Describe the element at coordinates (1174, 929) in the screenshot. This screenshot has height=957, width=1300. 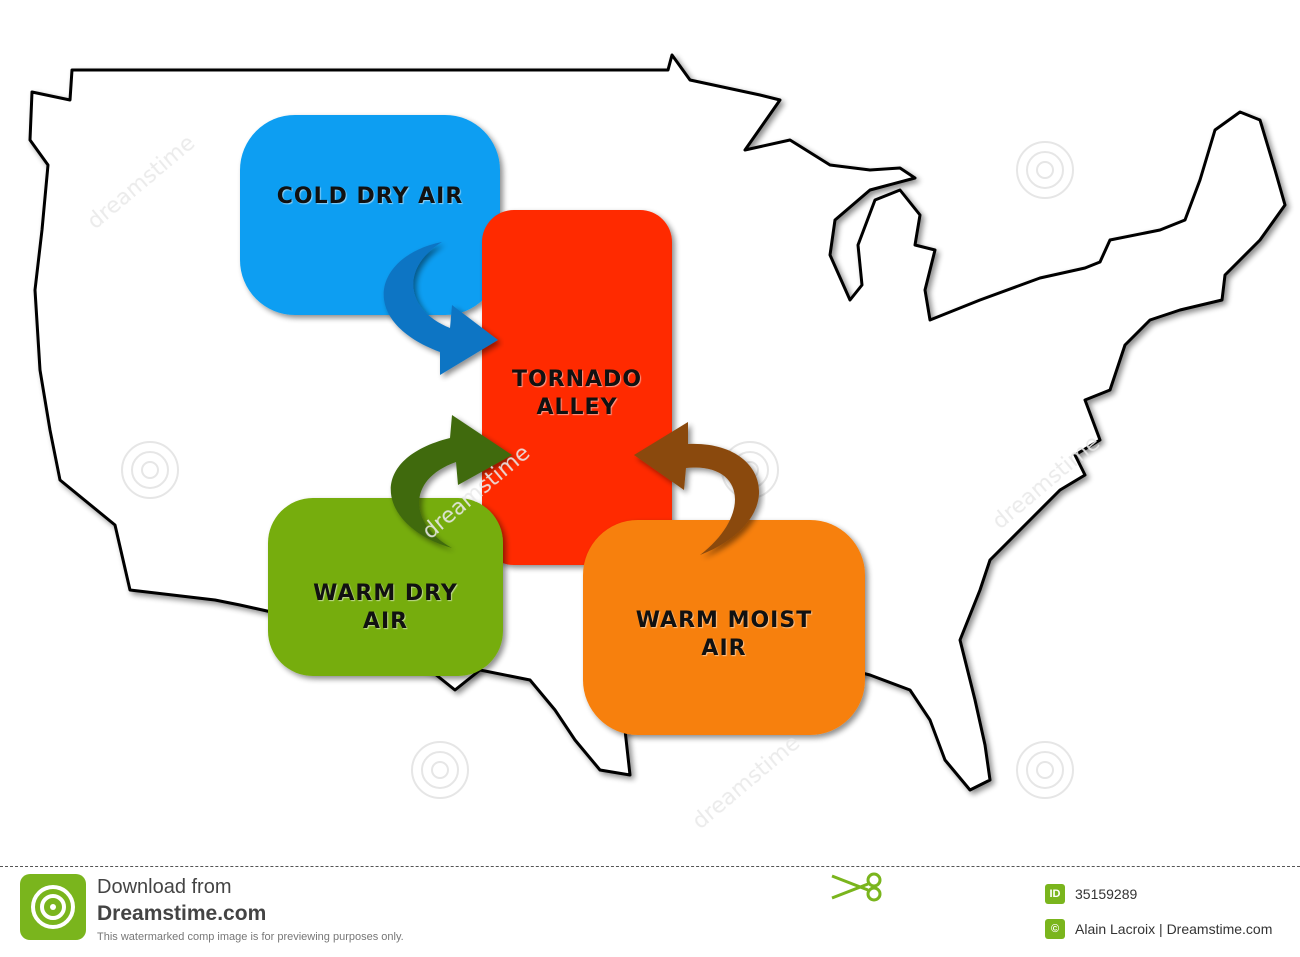
I see `author-credit: Alain Lacroix | Dreamstime.com` at that location.